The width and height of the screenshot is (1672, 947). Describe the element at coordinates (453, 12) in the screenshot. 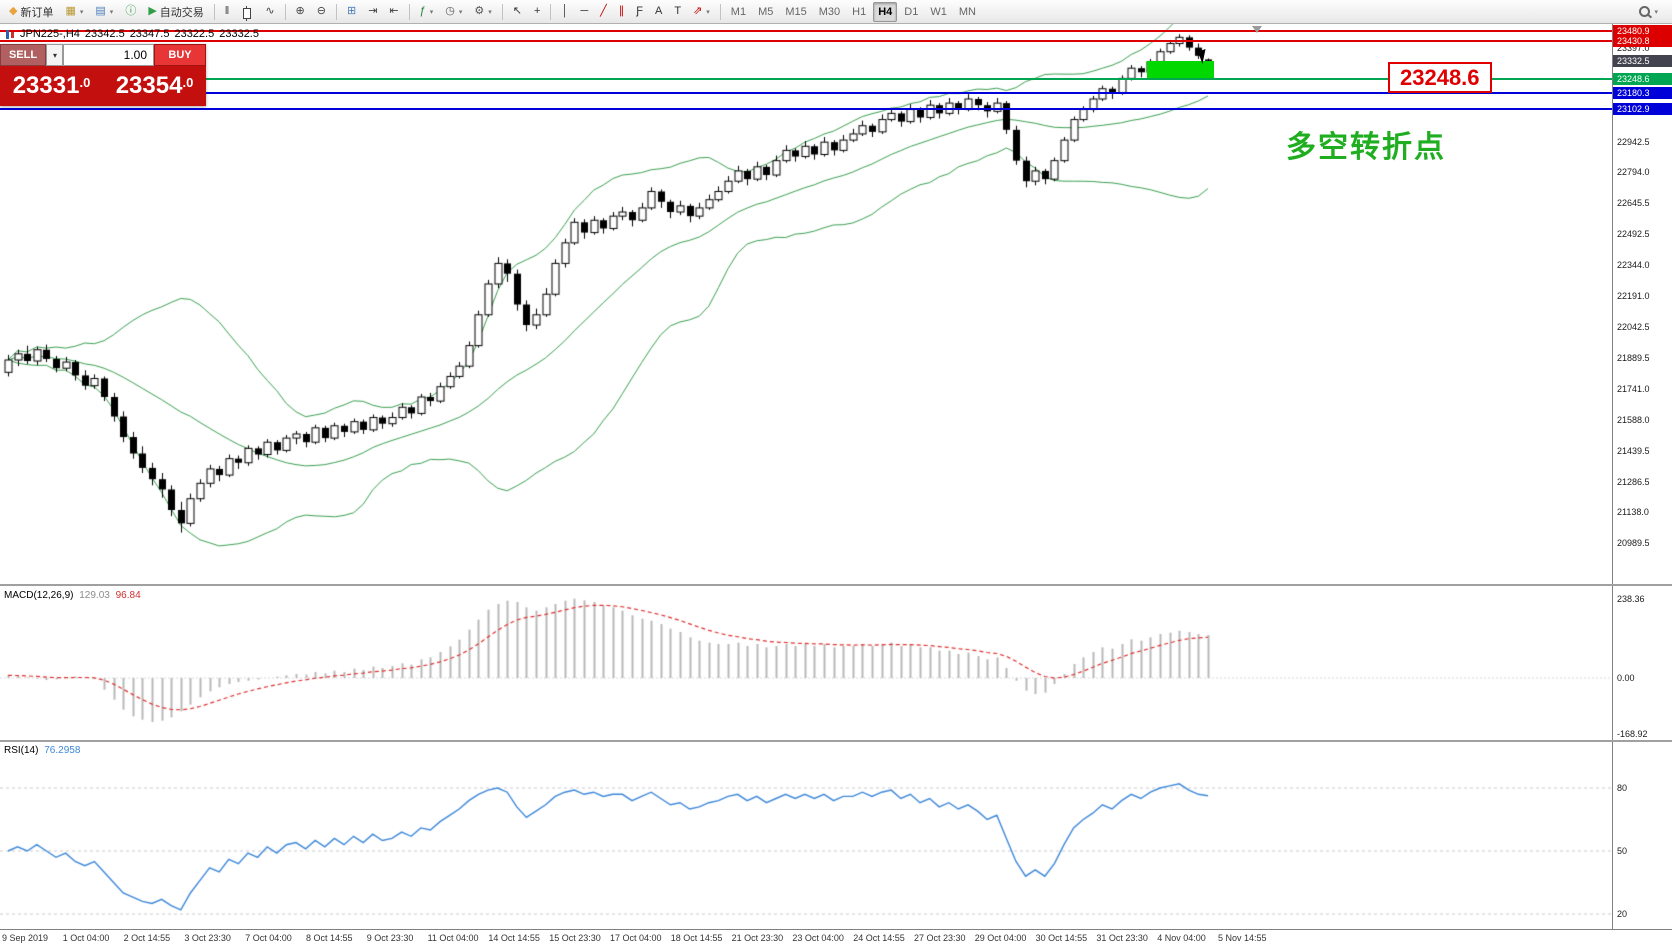

I see `periods-button: ◷ ▾` at that location.